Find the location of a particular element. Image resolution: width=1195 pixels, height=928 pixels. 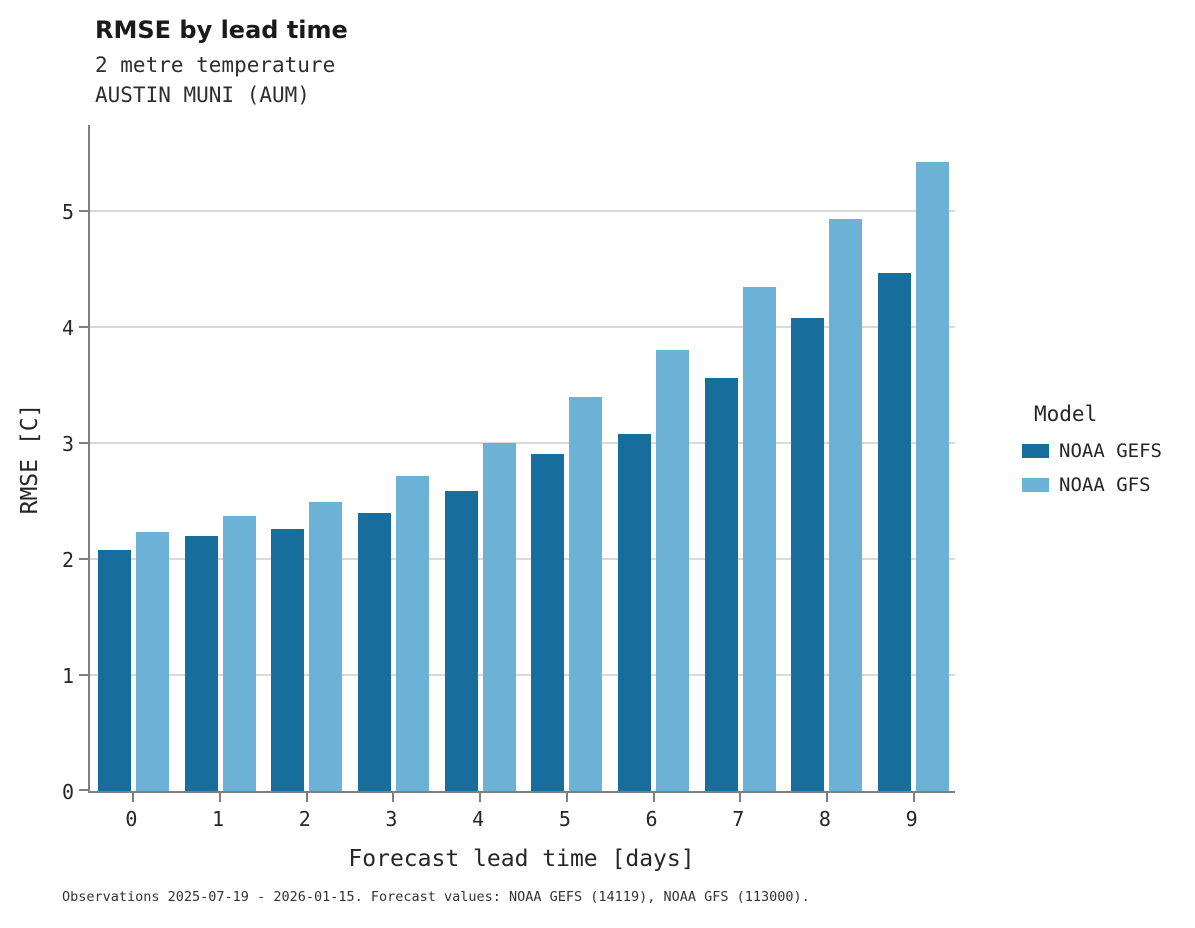

x-tick-label: 1 is located at coordinates (218, 819).